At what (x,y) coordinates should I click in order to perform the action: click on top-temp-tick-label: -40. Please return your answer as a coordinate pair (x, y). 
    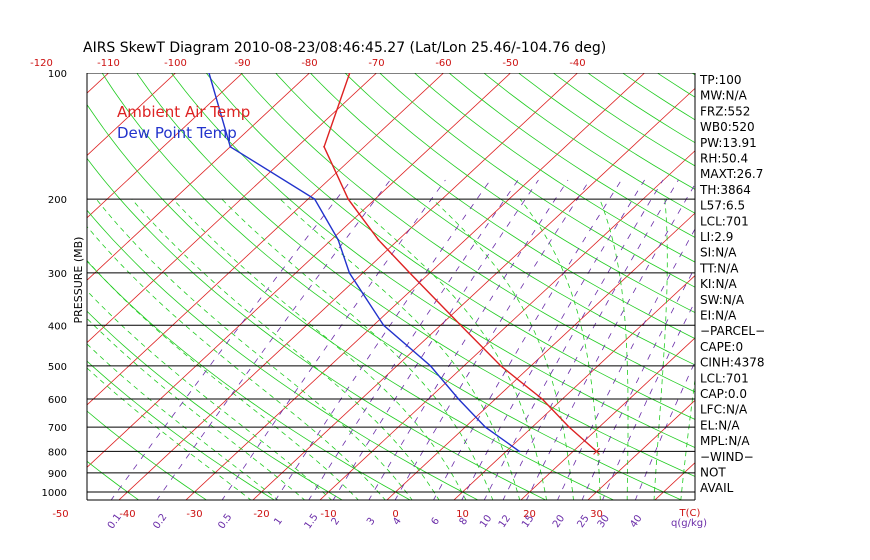
    Looking at the image, I should click on (577, 63).